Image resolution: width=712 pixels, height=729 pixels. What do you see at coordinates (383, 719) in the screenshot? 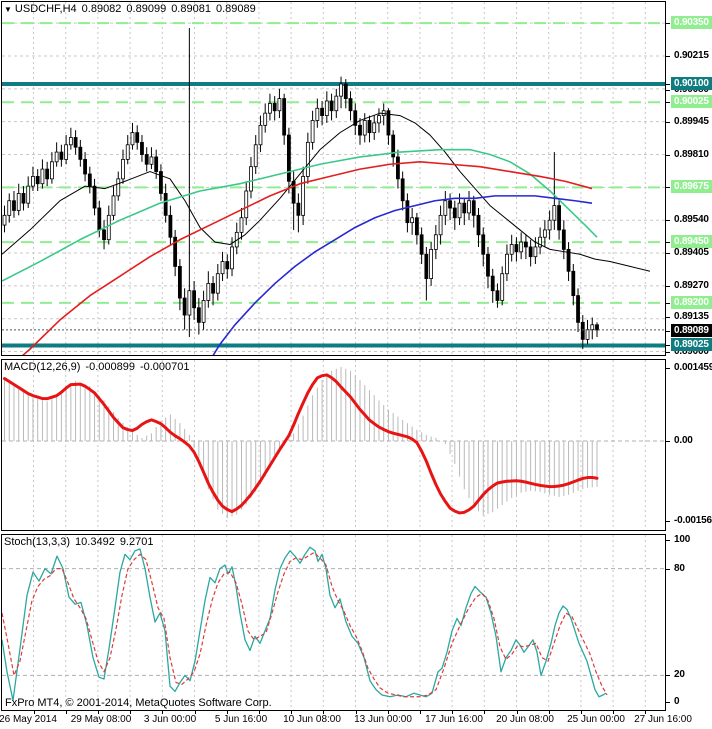
I see `time-label: 13 Jun 00:00` at bounding box center [383, 719].